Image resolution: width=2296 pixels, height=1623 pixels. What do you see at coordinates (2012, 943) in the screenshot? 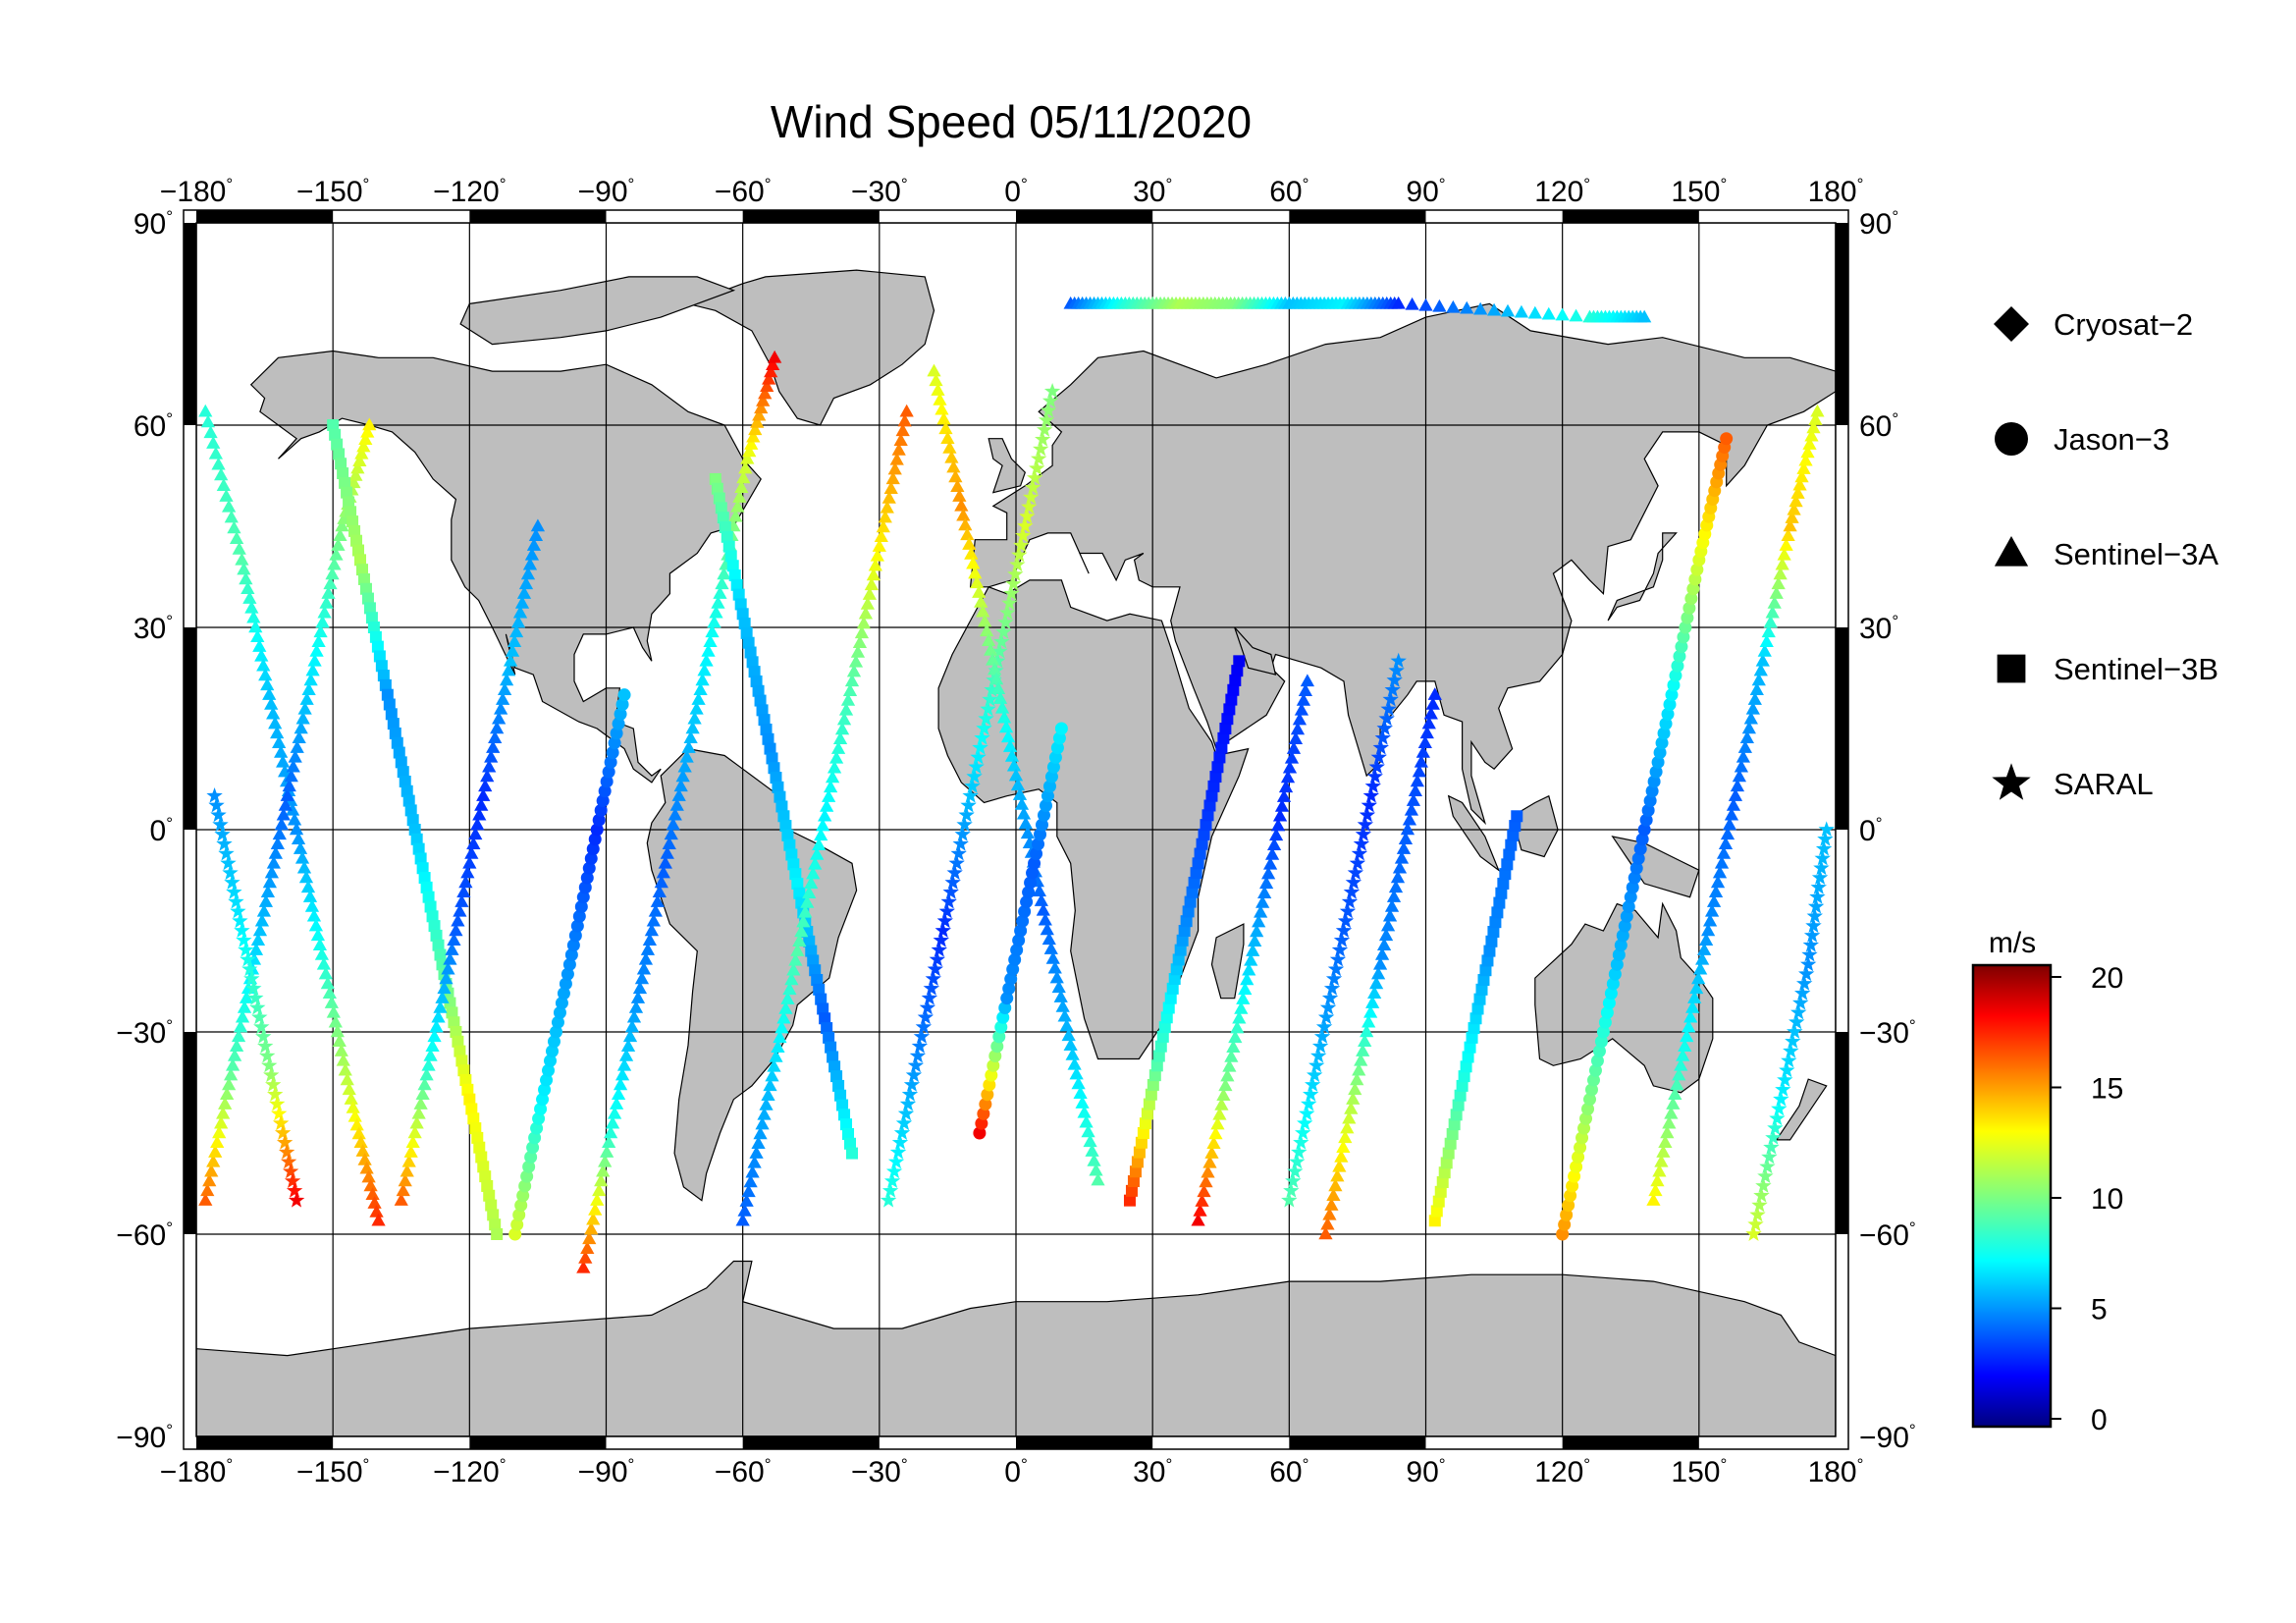
I see `colorbar-unit: m/s` at bounding box center [2012, 943].